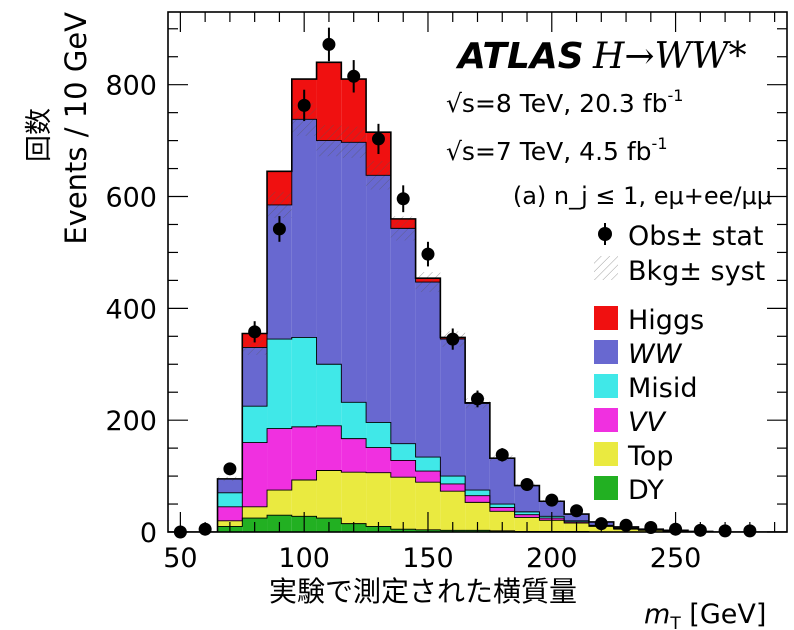 Image resolution: width=794 pixels, height=630 pixels. Describe the element at coordinates (606, 352) in the screenshot. I see `legend-swatch-ww` at that location.